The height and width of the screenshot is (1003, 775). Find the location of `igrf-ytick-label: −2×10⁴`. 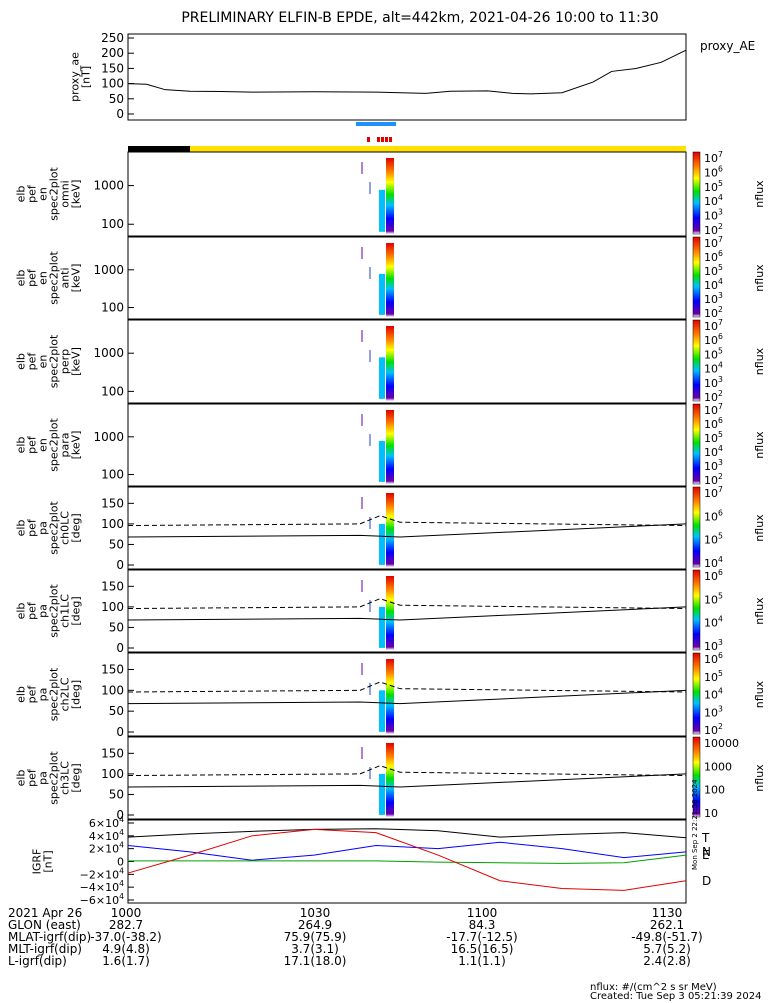

igrf-ytick-label: −2×10⁴ is located at coordinates (102, 873).